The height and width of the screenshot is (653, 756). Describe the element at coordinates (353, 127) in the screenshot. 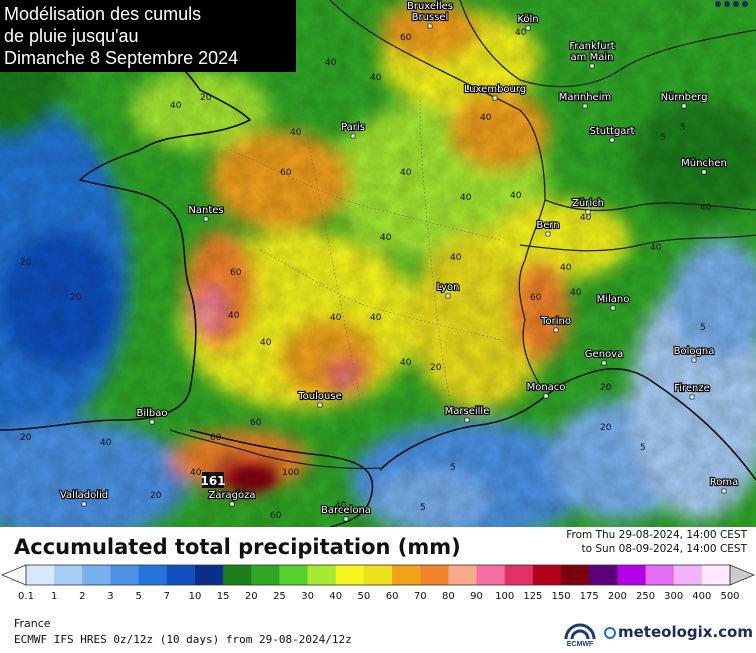

I see `city-label: Paris` at that location.